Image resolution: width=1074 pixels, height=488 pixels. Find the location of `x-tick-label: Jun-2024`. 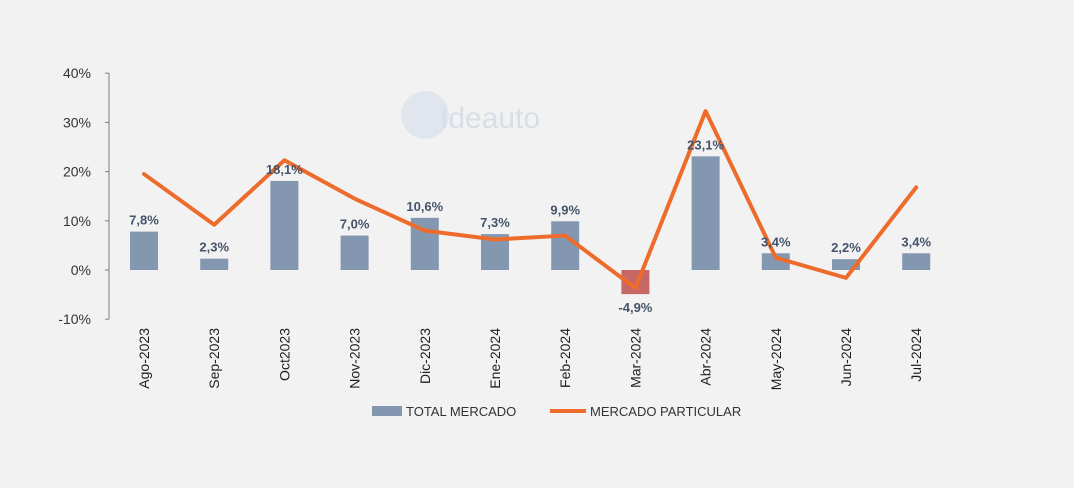

x-tick-label: Jun-2024 is located at coordinates (846, 357).